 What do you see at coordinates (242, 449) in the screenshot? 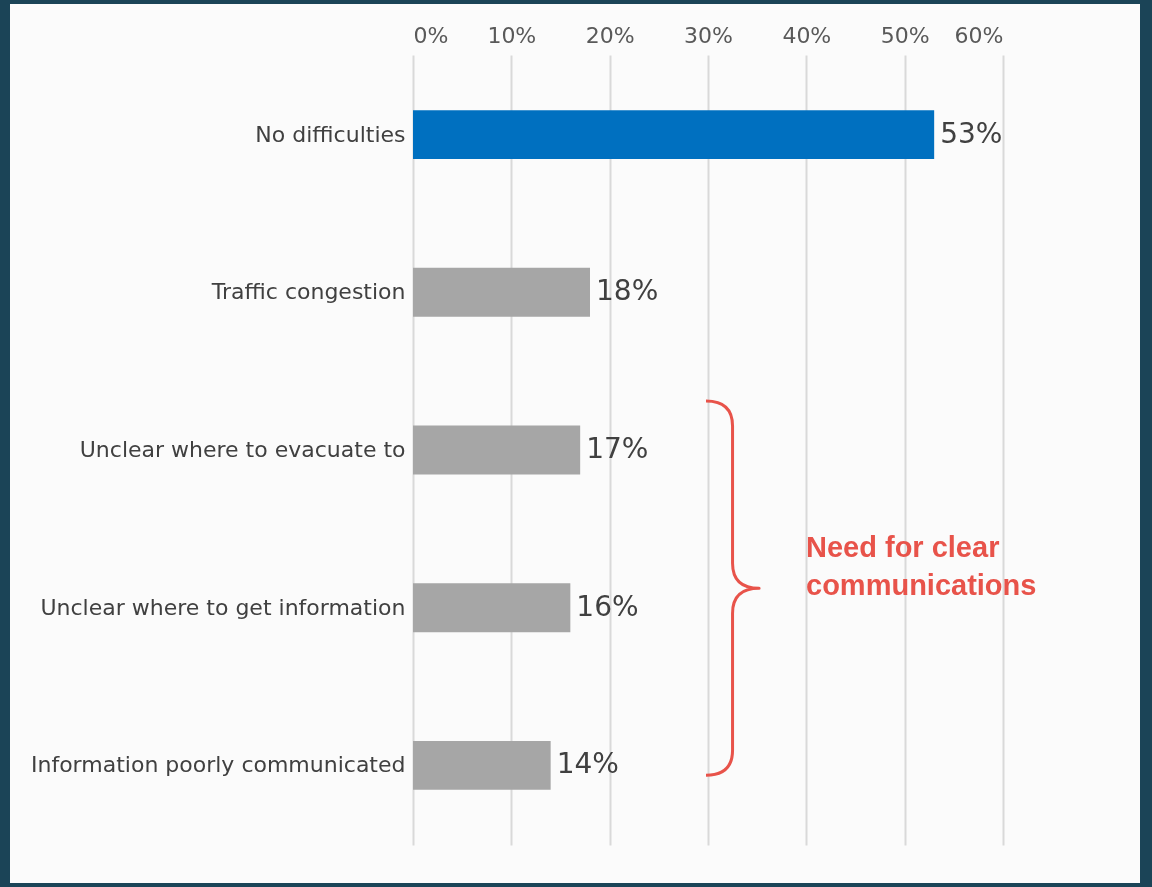
I see `y-tick-label: Unclear where to evacuate to` at bounding box center [242, 449].